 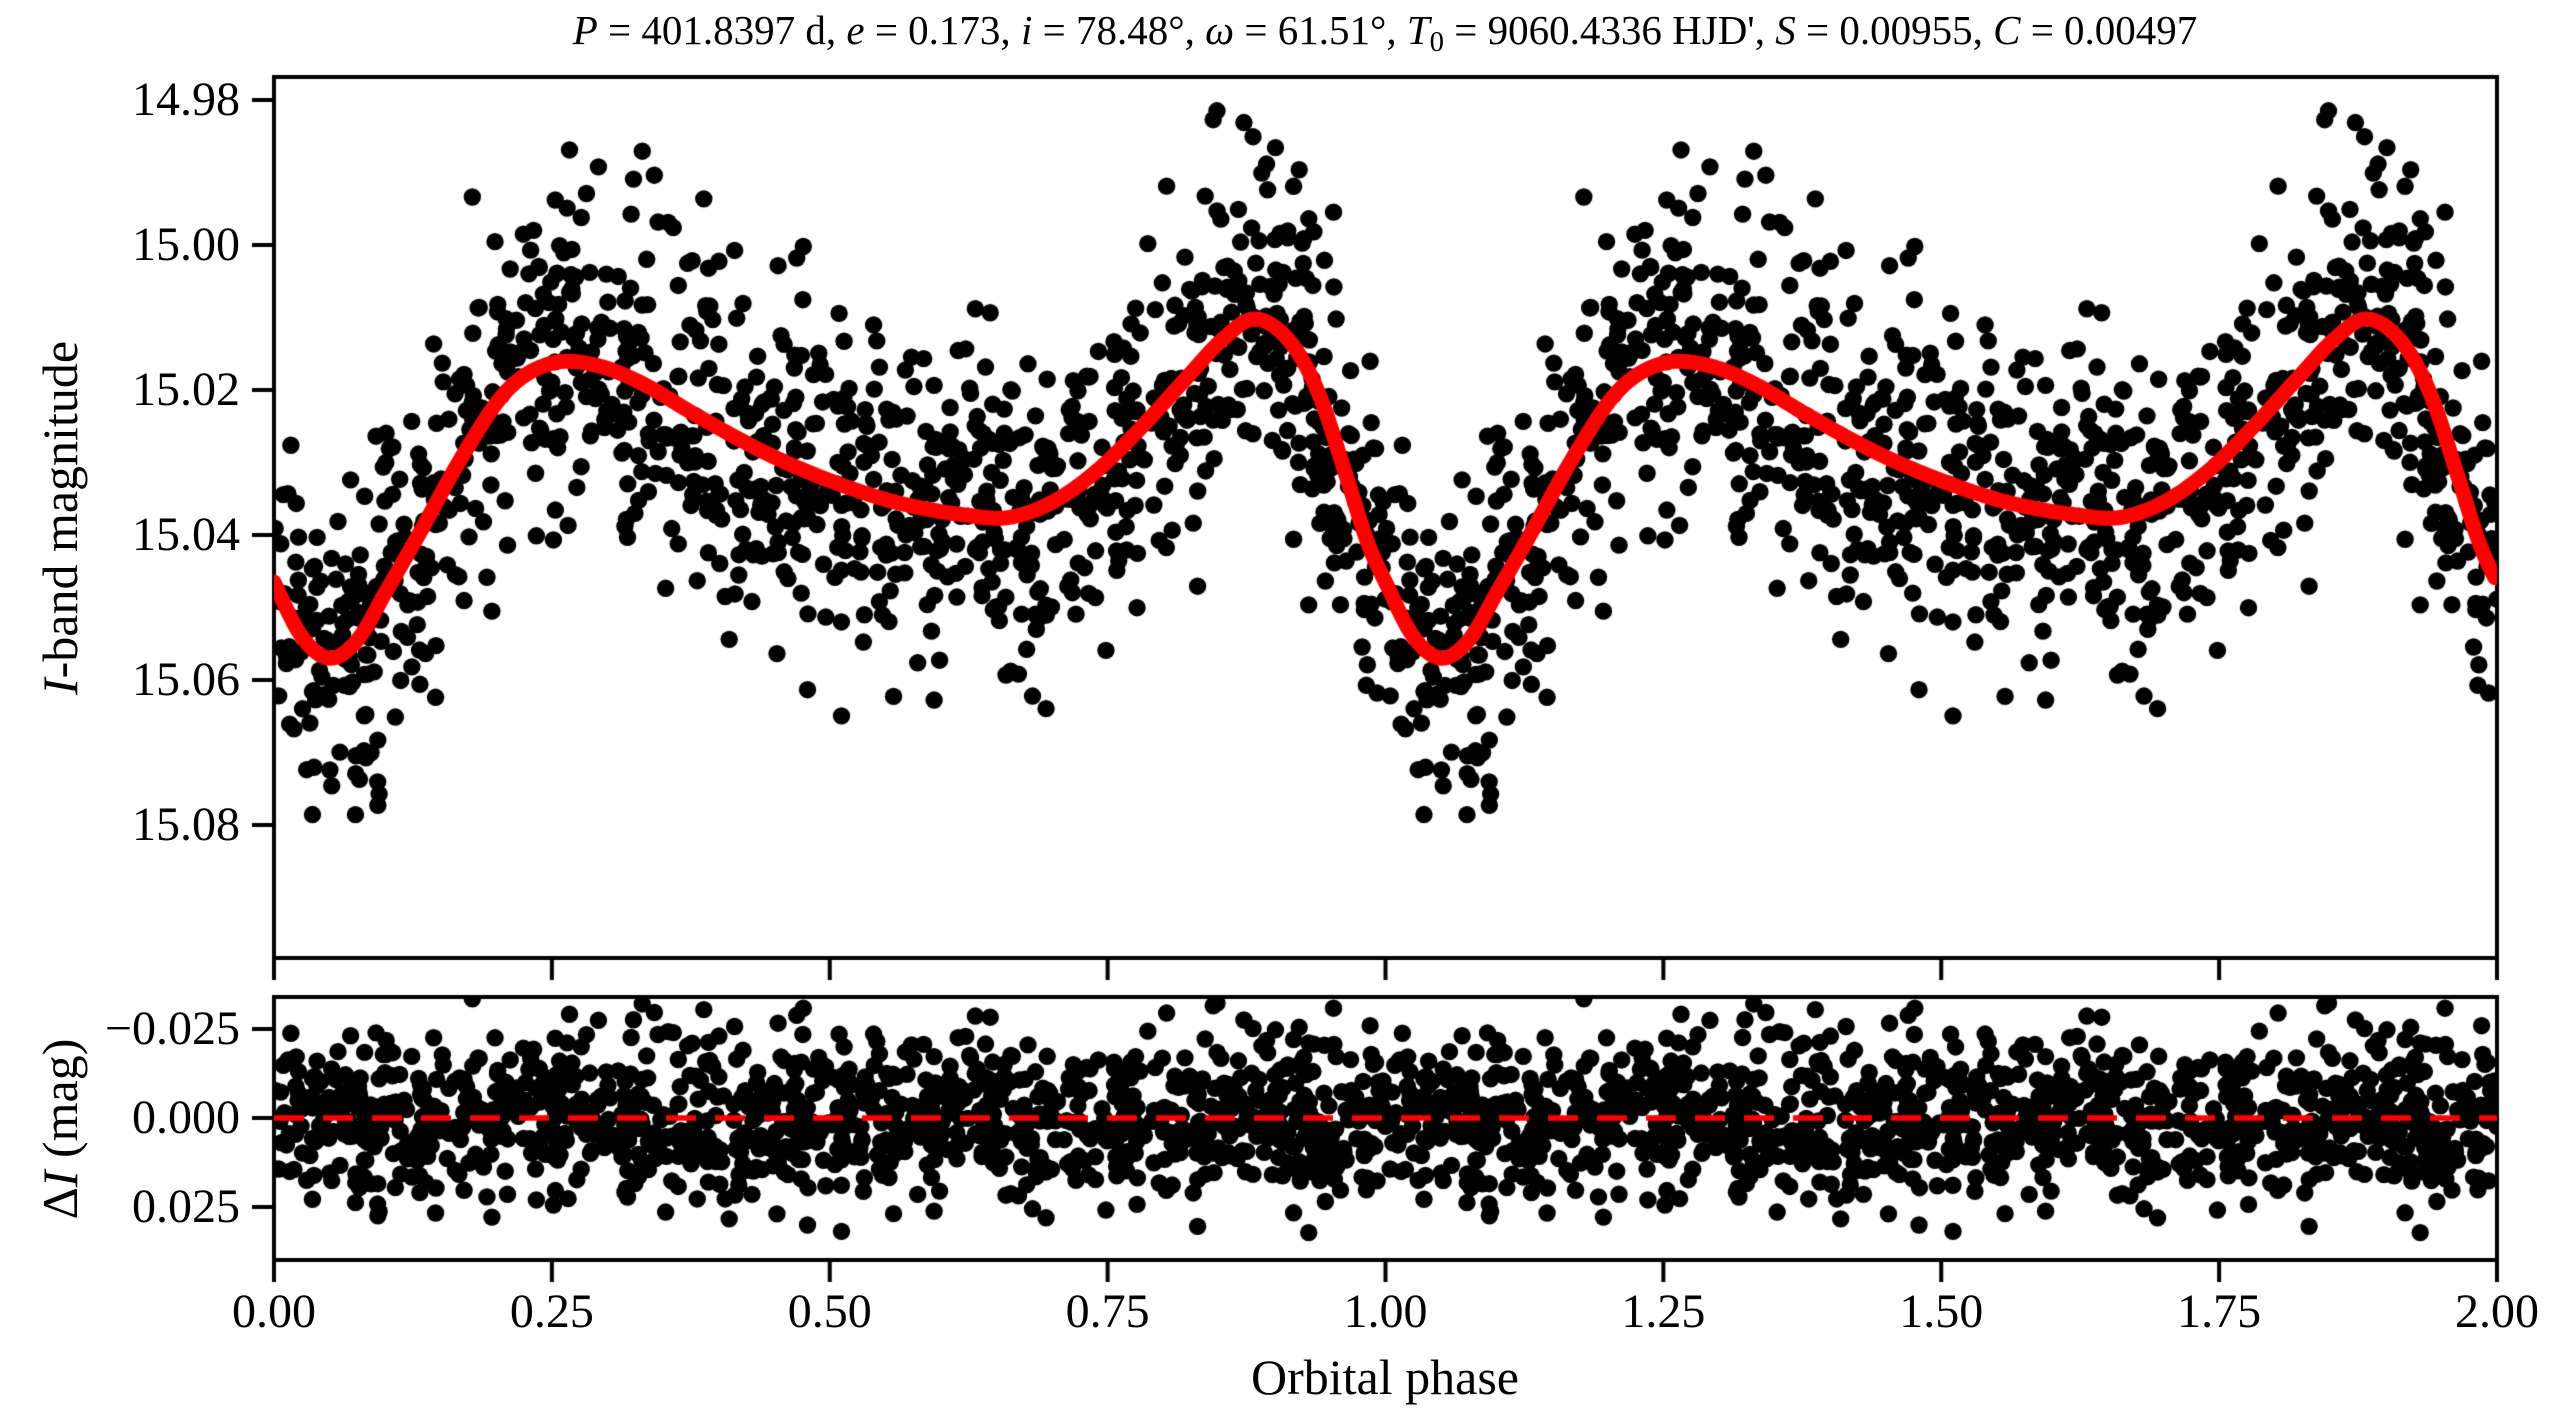 What do you see at coordinates (2219, 1311) in the screenshot?
I see `x-tick-label: 1.75` at bounding box center [2219, 1311].